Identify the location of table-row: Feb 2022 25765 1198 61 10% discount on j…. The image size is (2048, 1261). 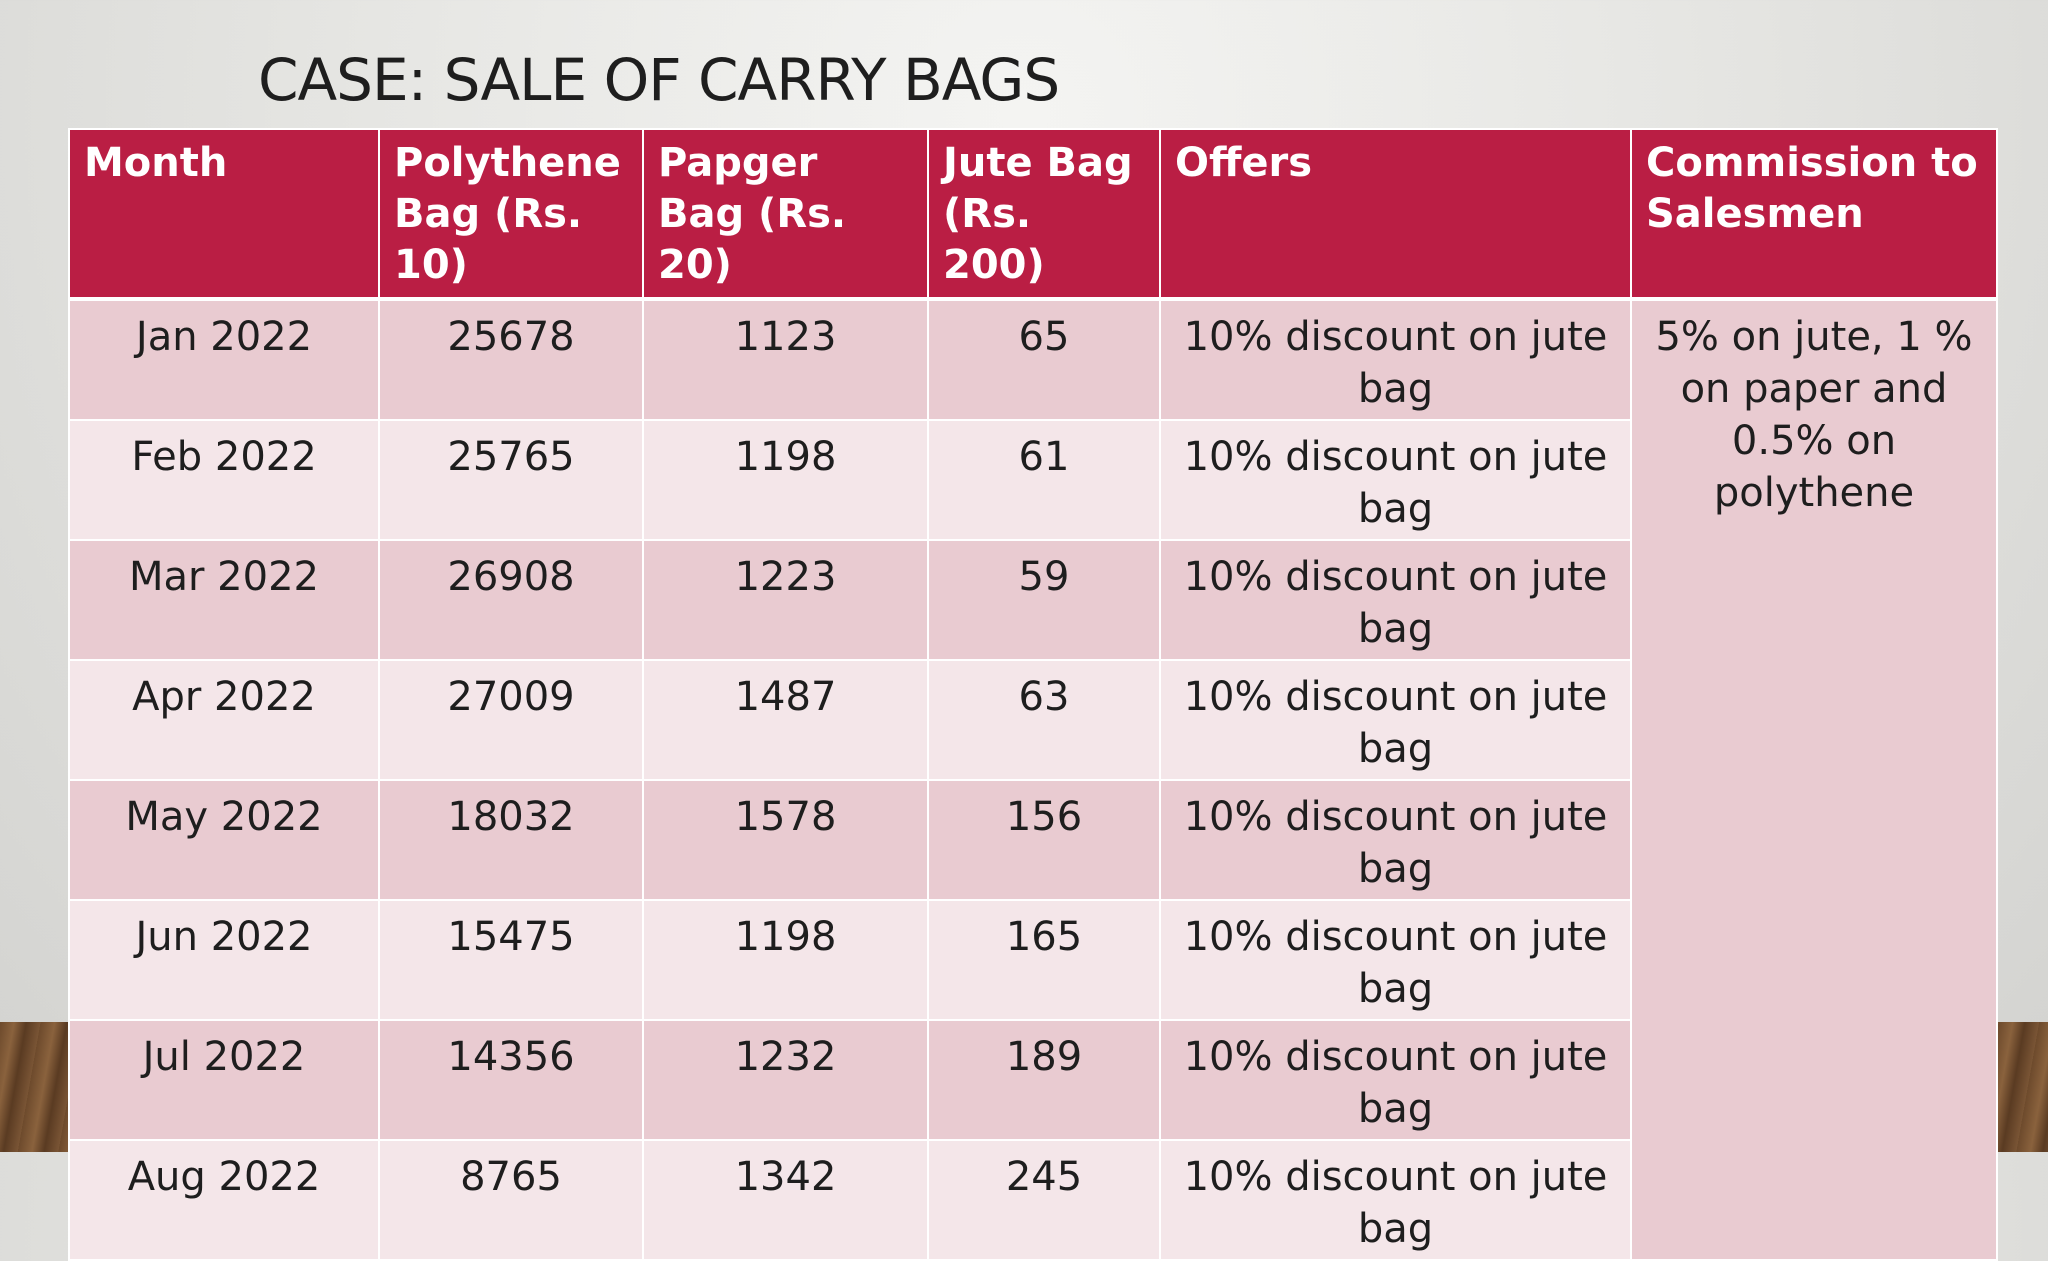
(1032, 480).